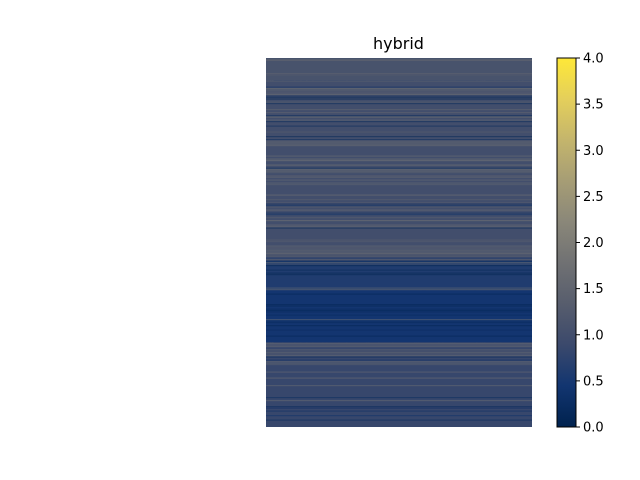  Describe the element at coordinates (593, 197) in the screenshot. I see `colorbar-tick-label: 2.5` at that location.